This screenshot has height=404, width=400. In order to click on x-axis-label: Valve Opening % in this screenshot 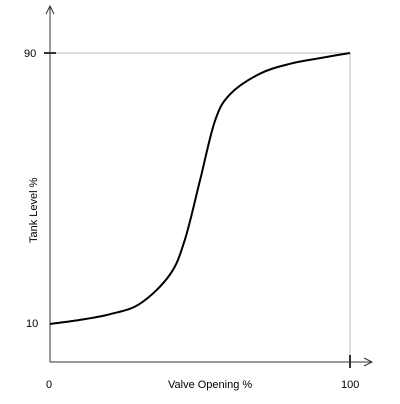, I will do `click(210, 385)`.